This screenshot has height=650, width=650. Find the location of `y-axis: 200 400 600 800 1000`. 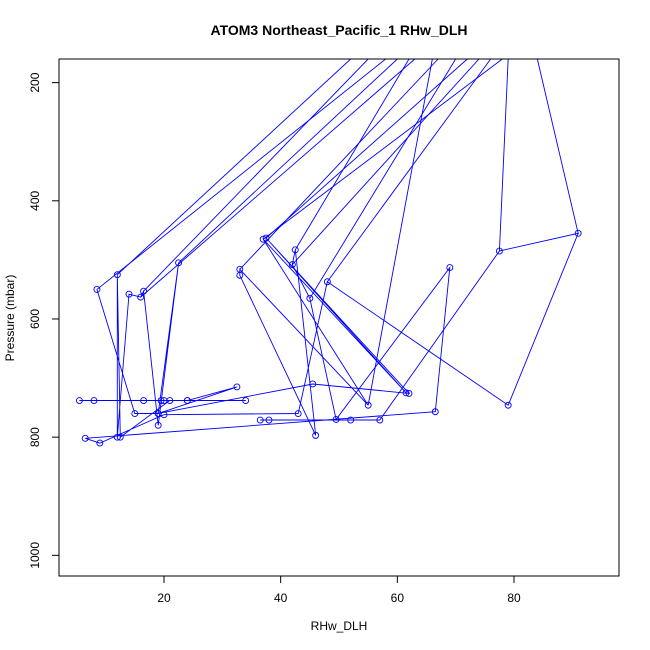

y-axis: 200 400 600 800 1000 is located at coordinates (43, 320).